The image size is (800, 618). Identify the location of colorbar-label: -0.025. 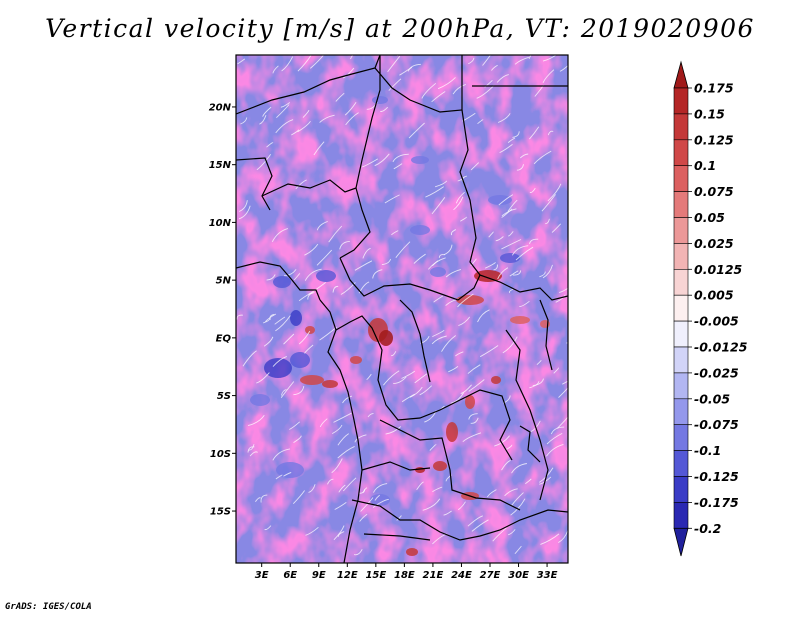
(716, 372).